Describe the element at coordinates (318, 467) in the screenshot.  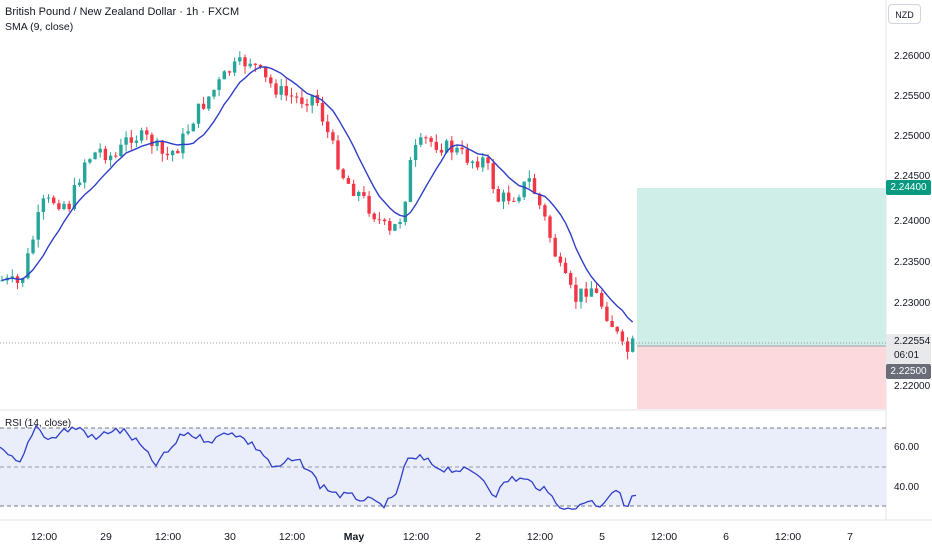
I see `rsi-line` at that location.